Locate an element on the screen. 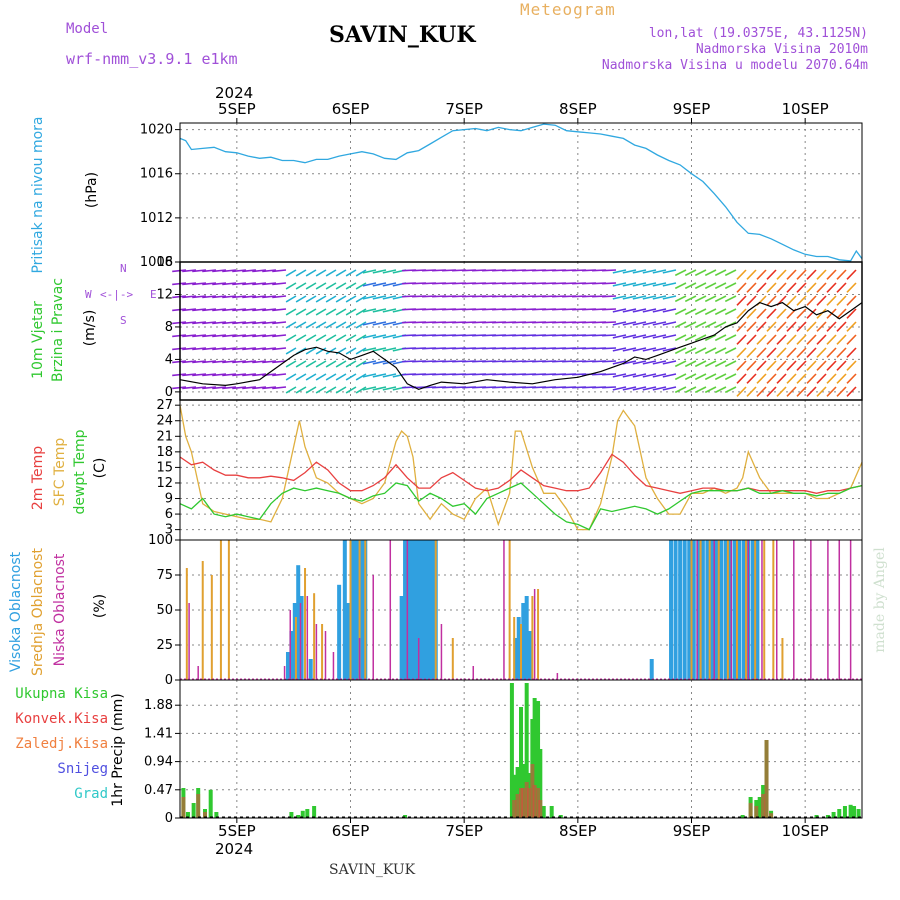  legend-total-rain: Ukupna Kisa is located at coordinates (61, 694).